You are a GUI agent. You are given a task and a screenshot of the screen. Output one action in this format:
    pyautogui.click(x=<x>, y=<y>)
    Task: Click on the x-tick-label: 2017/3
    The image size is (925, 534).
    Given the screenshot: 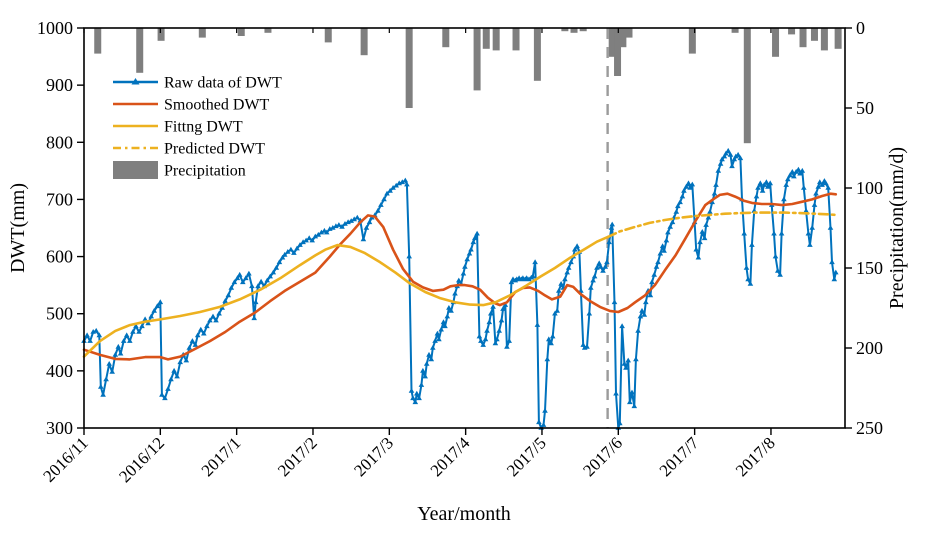 What is the action you would take?
    pyautogui.click(x=373, y=456)
    